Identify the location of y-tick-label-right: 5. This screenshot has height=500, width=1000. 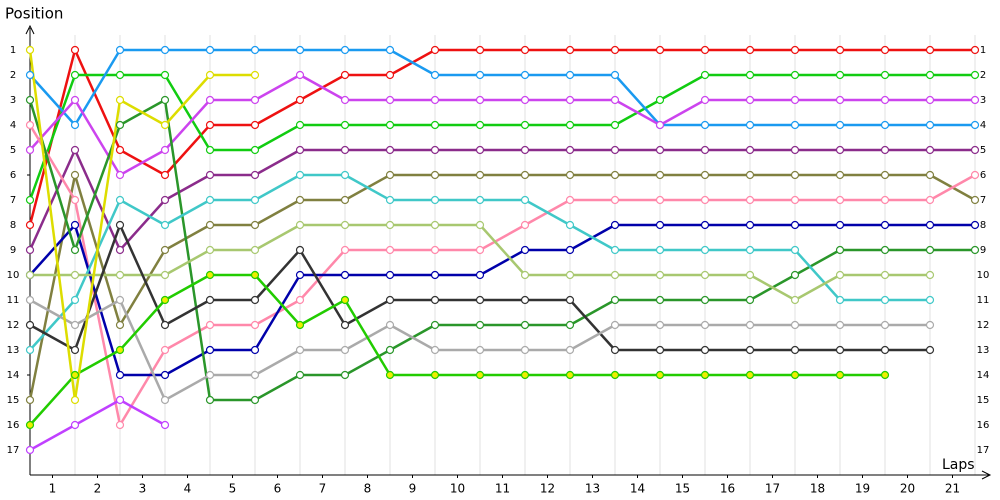
(983, 150).